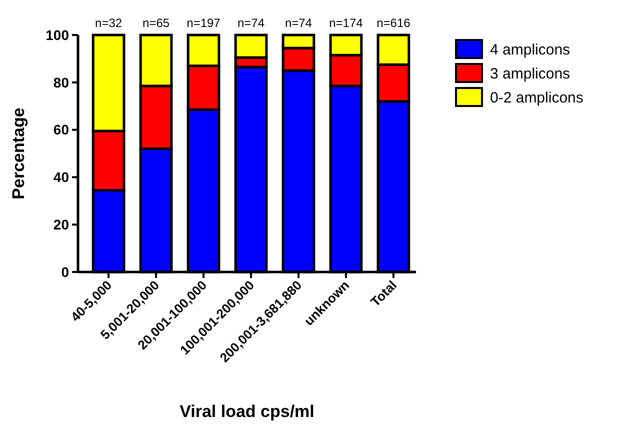 The height and width of the screenshot is (437, 621). Describe the element at coordinates (203, 23) in the screenshot. I see `annotation: n=197` at that location.